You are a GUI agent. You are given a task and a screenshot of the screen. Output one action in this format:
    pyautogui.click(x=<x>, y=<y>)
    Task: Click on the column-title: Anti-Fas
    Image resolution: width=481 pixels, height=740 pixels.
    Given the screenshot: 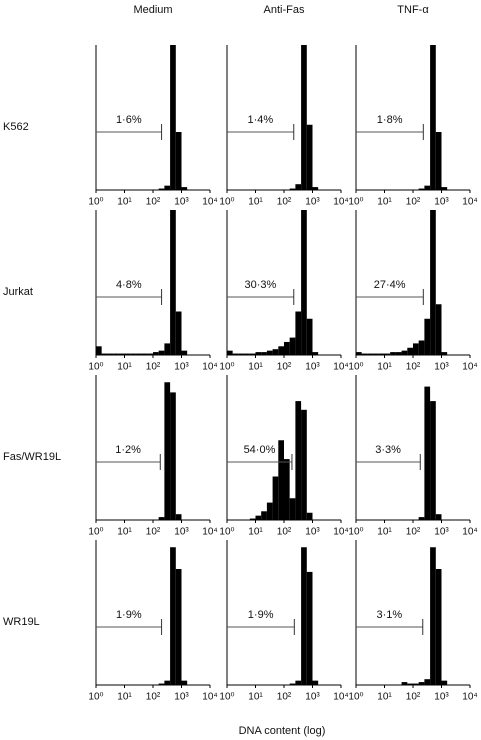 What is the action you would take?
    pyautogui.click(x=284, y=10)
    